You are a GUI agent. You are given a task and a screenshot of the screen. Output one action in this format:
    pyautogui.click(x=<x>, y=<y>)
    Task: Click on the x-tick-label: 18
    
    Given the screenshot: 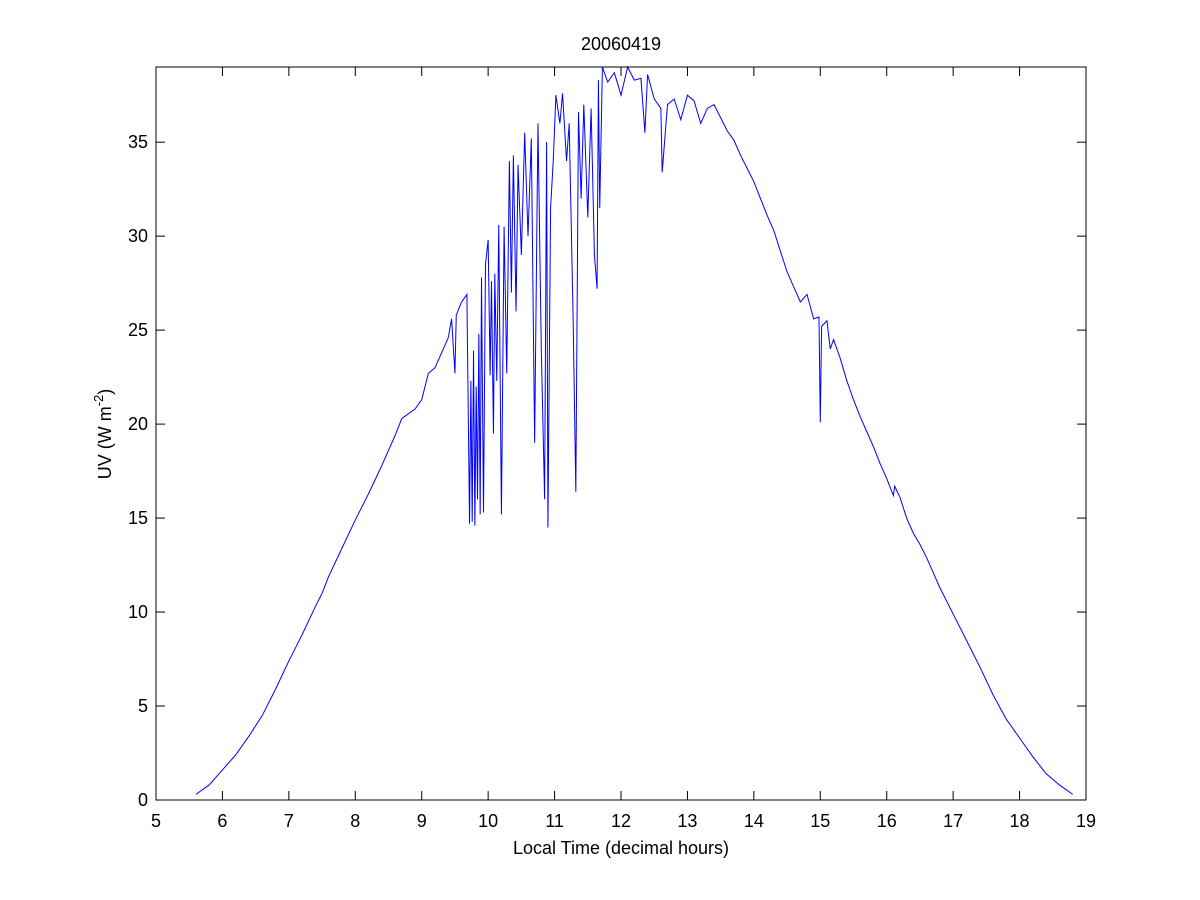 What is the action you would take?
    pyautogui.click(x=1020, y=821)
    